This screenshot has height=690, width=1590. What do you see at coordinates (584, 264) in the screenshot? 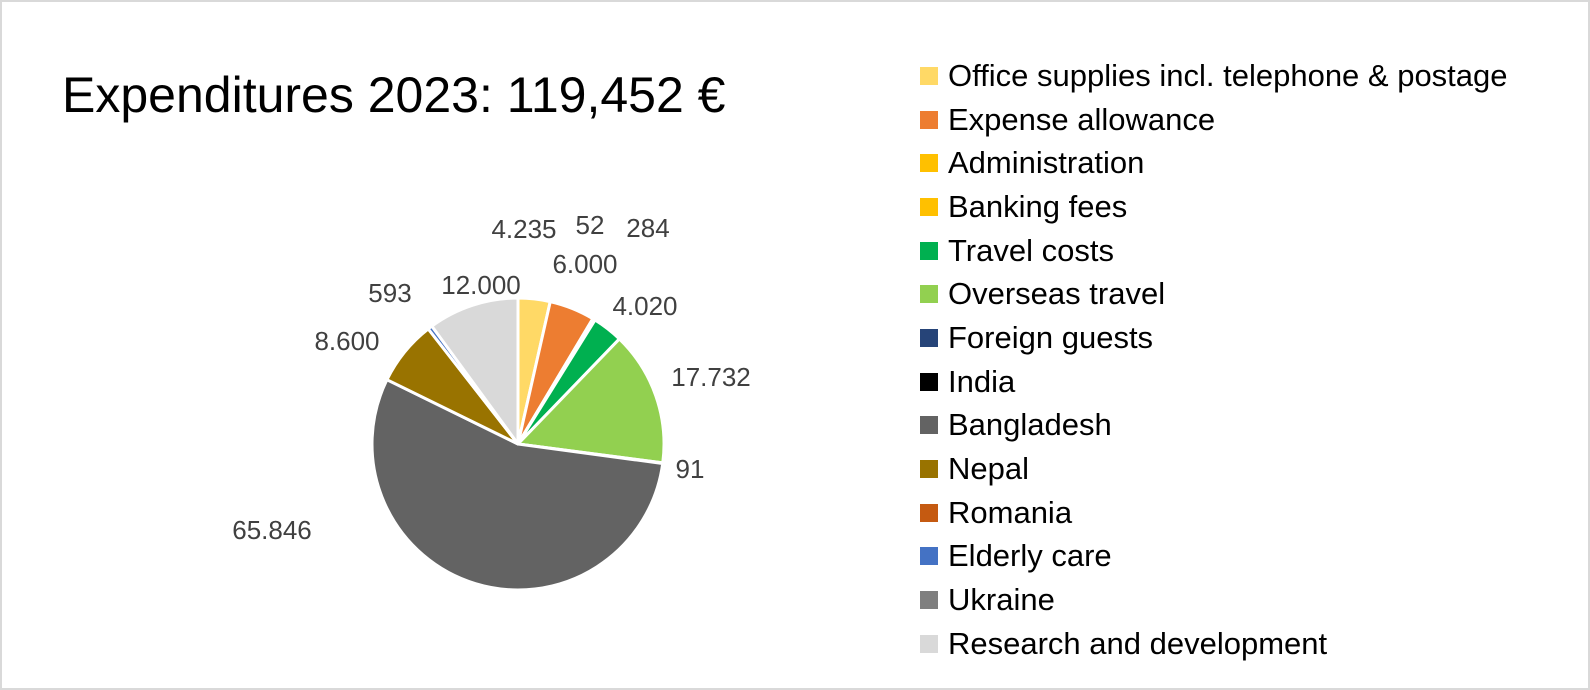
I see `data-label: 6.000` at bounding box center [584, 264].